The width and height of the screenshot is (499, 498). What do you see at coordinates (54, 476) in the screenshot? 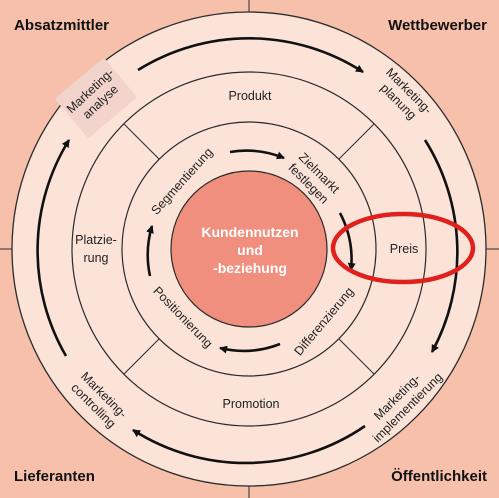
I see `corner-label-lieferanten: Lieferanten` at bounding box center [54, 476].